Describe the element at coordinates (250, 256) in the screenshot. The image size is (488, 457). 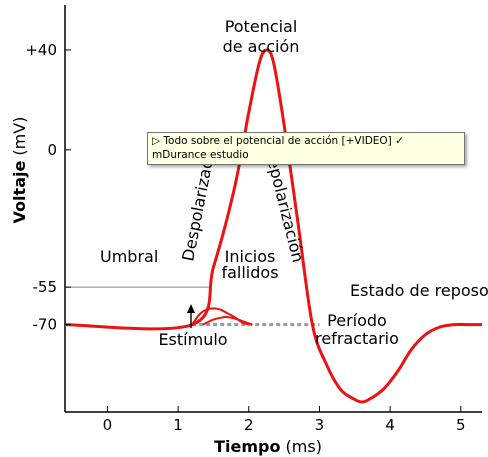
I see `annotation-inicios-1: Inicios` at that location.